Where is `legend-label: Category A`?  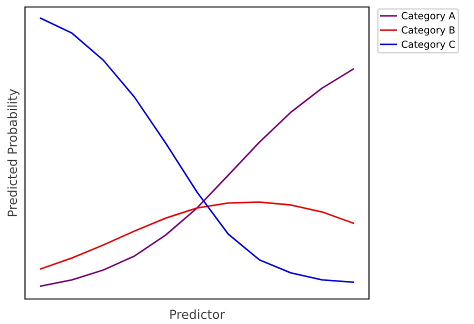 legend-label: Category A is located at coordinates (429, 17).